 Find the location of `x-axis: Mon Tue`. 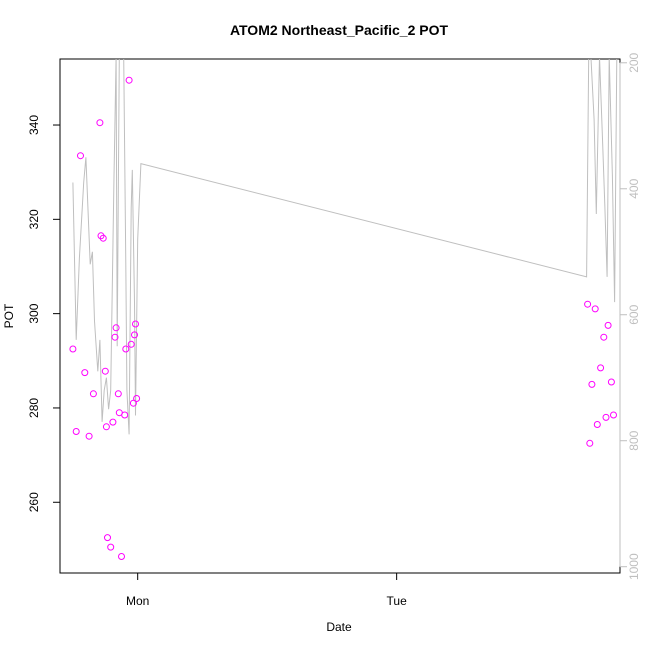

x-axis: Mon Tue is located at coordinates (267, 590).